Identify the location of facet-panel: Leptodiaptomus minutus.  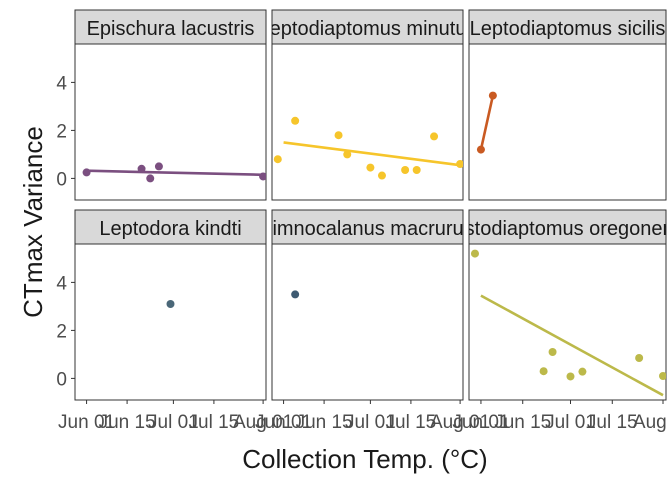
(368, 105).